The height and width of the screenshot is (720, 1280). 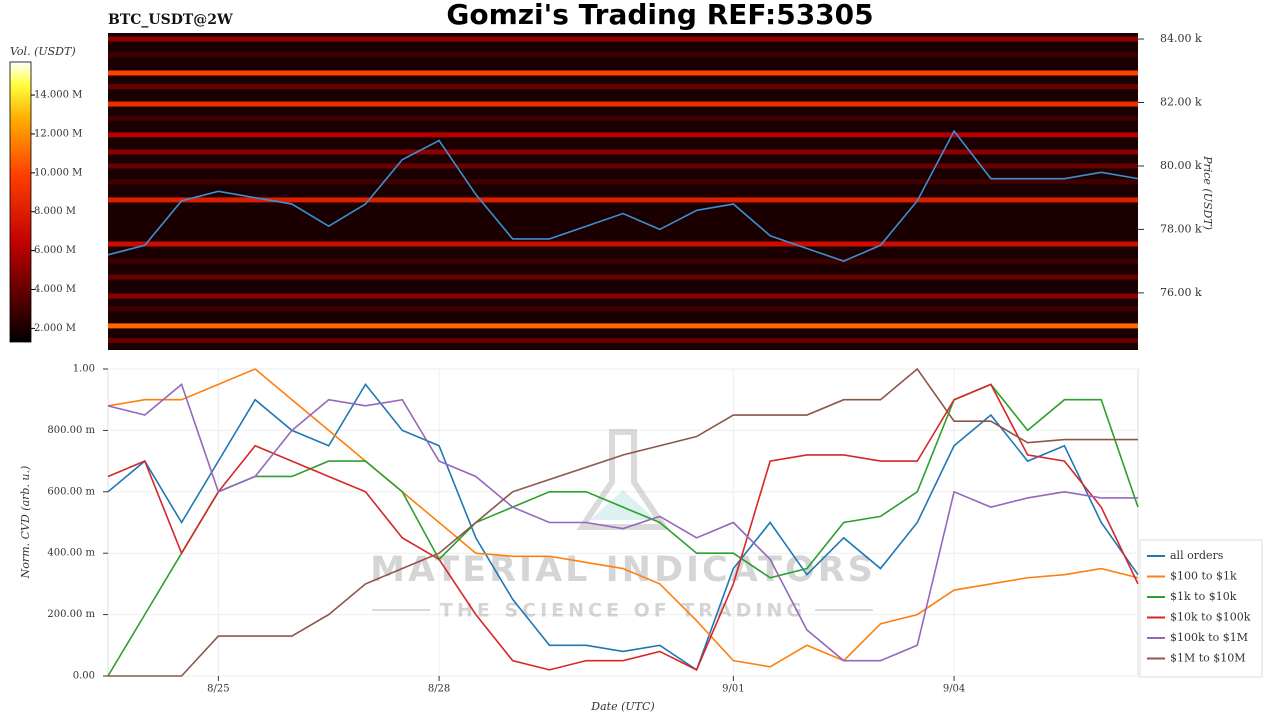 What do you see at coordinates (71, 614) in the screenshot?
I see `y-tick-label: 200.00 m` at bounding box center [71, 614].